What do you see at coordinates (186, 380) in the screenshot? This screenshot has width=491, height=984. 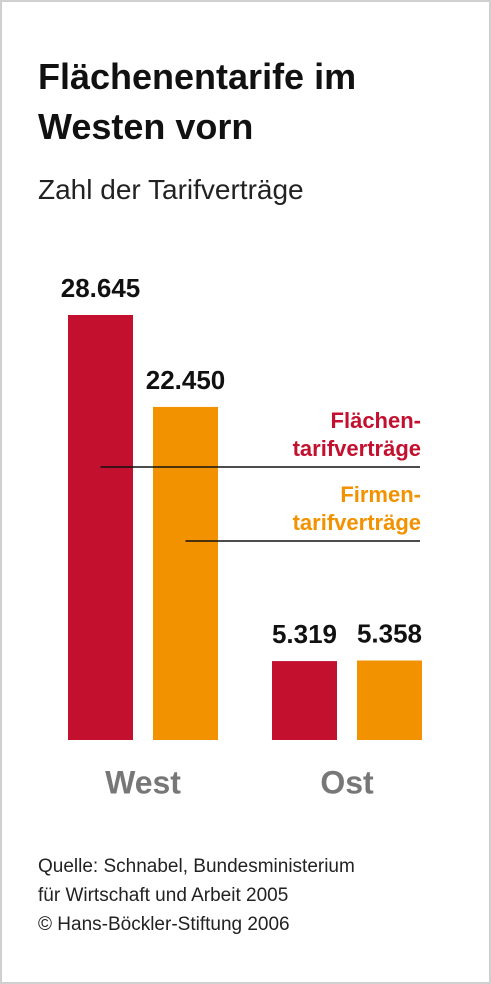 I see `value-label: 22.450` at bounding box center [186, 380].